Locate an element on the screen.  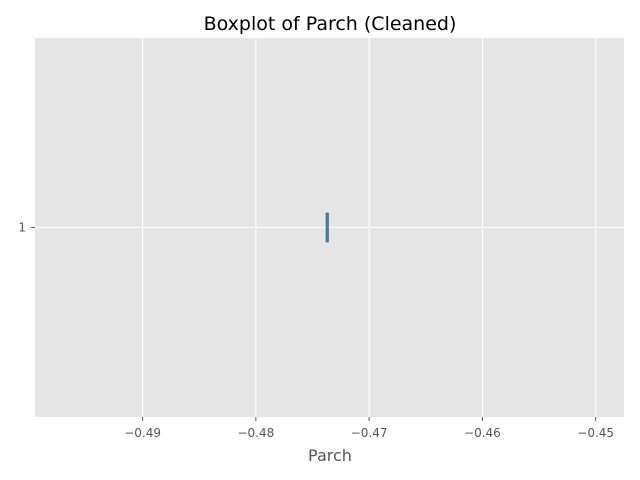
x-tick-label: −0.49 is located at coordinates (142, 433).